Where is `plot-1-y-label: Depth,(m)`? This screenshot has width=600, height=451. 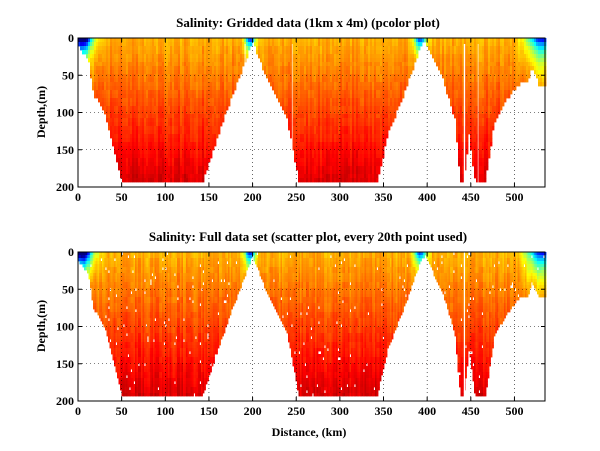 plot-1-y-label: Depth,(m) is located at coordinates (41, 112).